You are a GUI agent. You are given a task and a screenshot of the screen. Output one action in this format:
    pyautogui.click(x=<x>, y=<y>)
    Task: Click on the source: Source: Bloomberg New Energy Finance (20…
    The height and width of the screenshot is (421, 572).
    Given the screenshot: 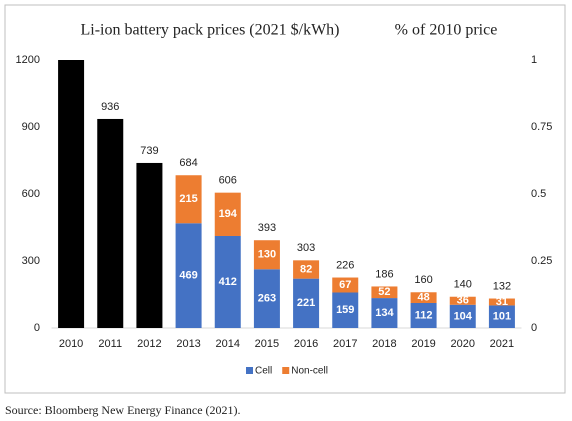 What is the action you would take?
    pyautogui.click(x=123, y=410)
    